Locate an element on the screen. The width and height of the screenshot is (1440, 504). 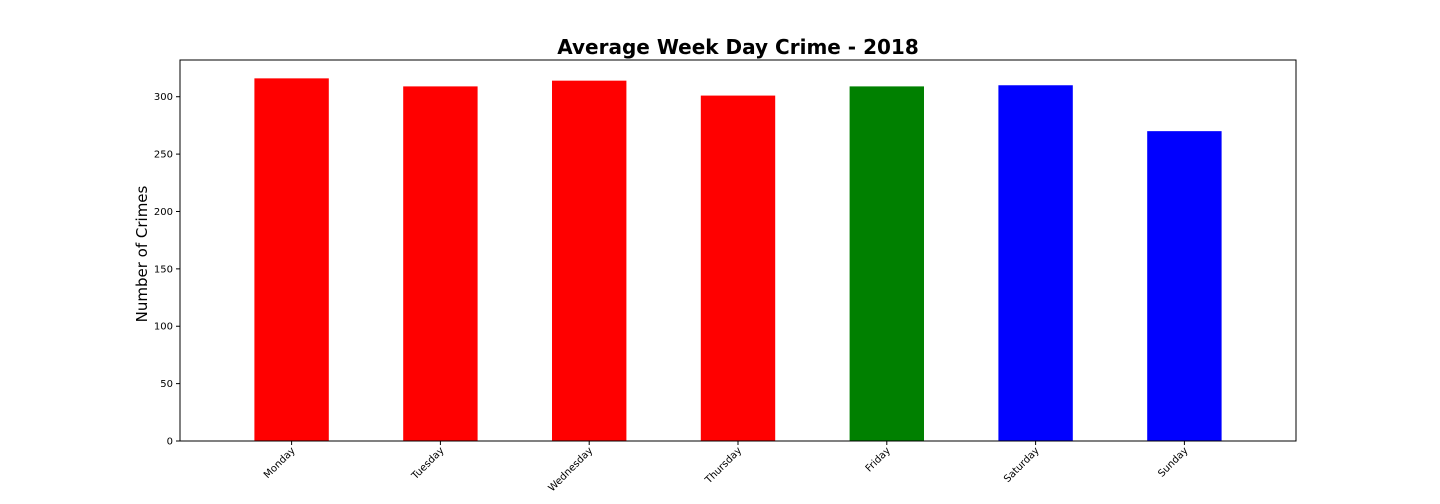
x-tick-label-saturday: Saturday is located at coordinates (1022, 465).